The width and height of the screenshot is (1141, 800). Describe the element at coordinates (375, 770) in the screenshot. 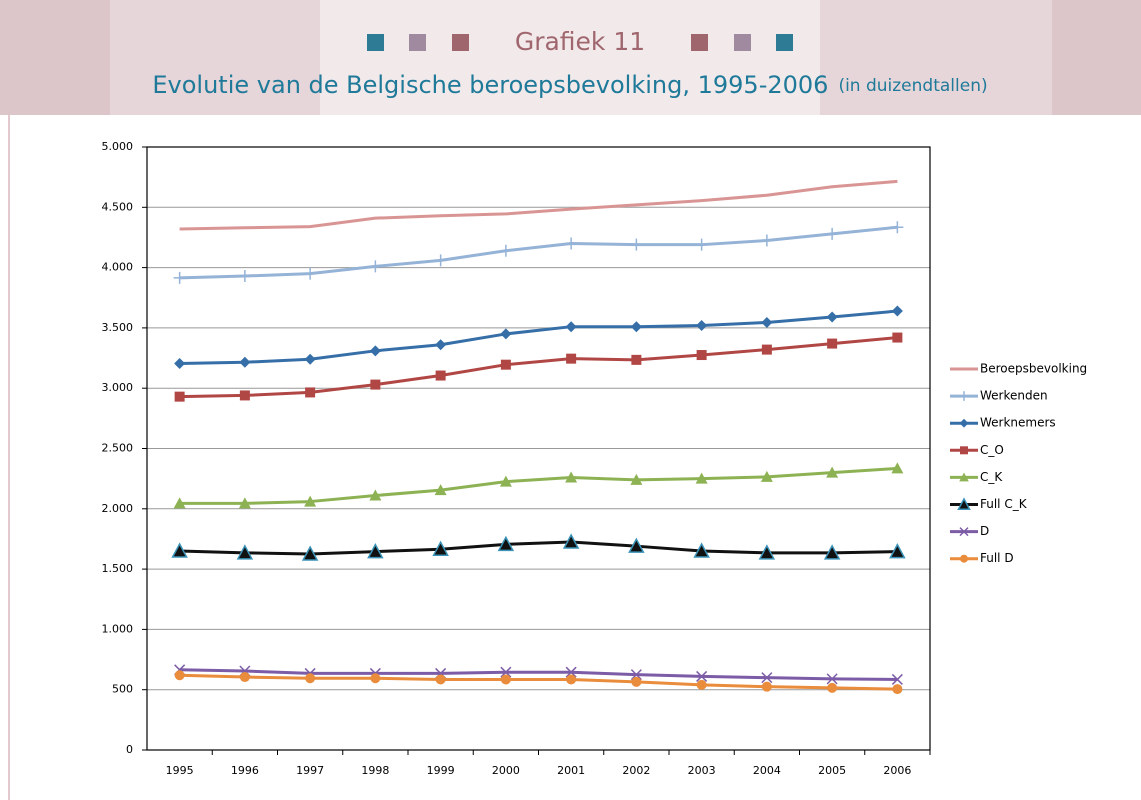

I see `x-tick-label: 1998` at that location.